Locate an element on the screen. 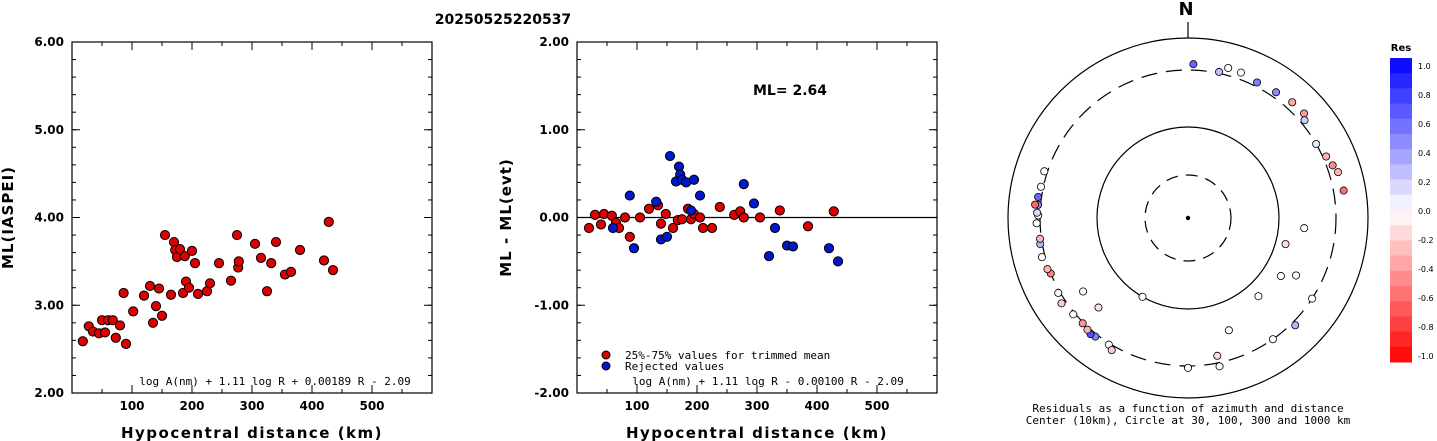 Image resolution: width=1437 pixels, height=441 pixels. ring-30km is located at coordinates (1188, 218).